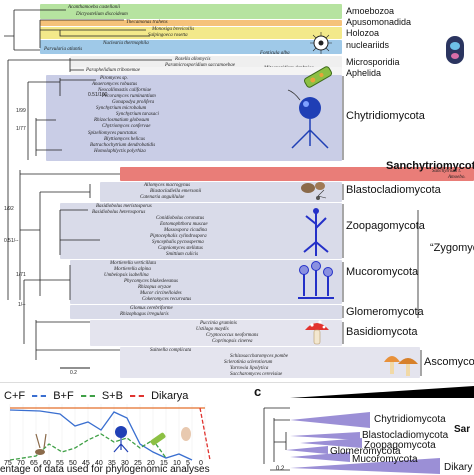  What do you see at coordinates (162, 197) in the screenshot?
I see `taxon-catenaria: Catenaria anguillulae` at bounding box center [162, 197].